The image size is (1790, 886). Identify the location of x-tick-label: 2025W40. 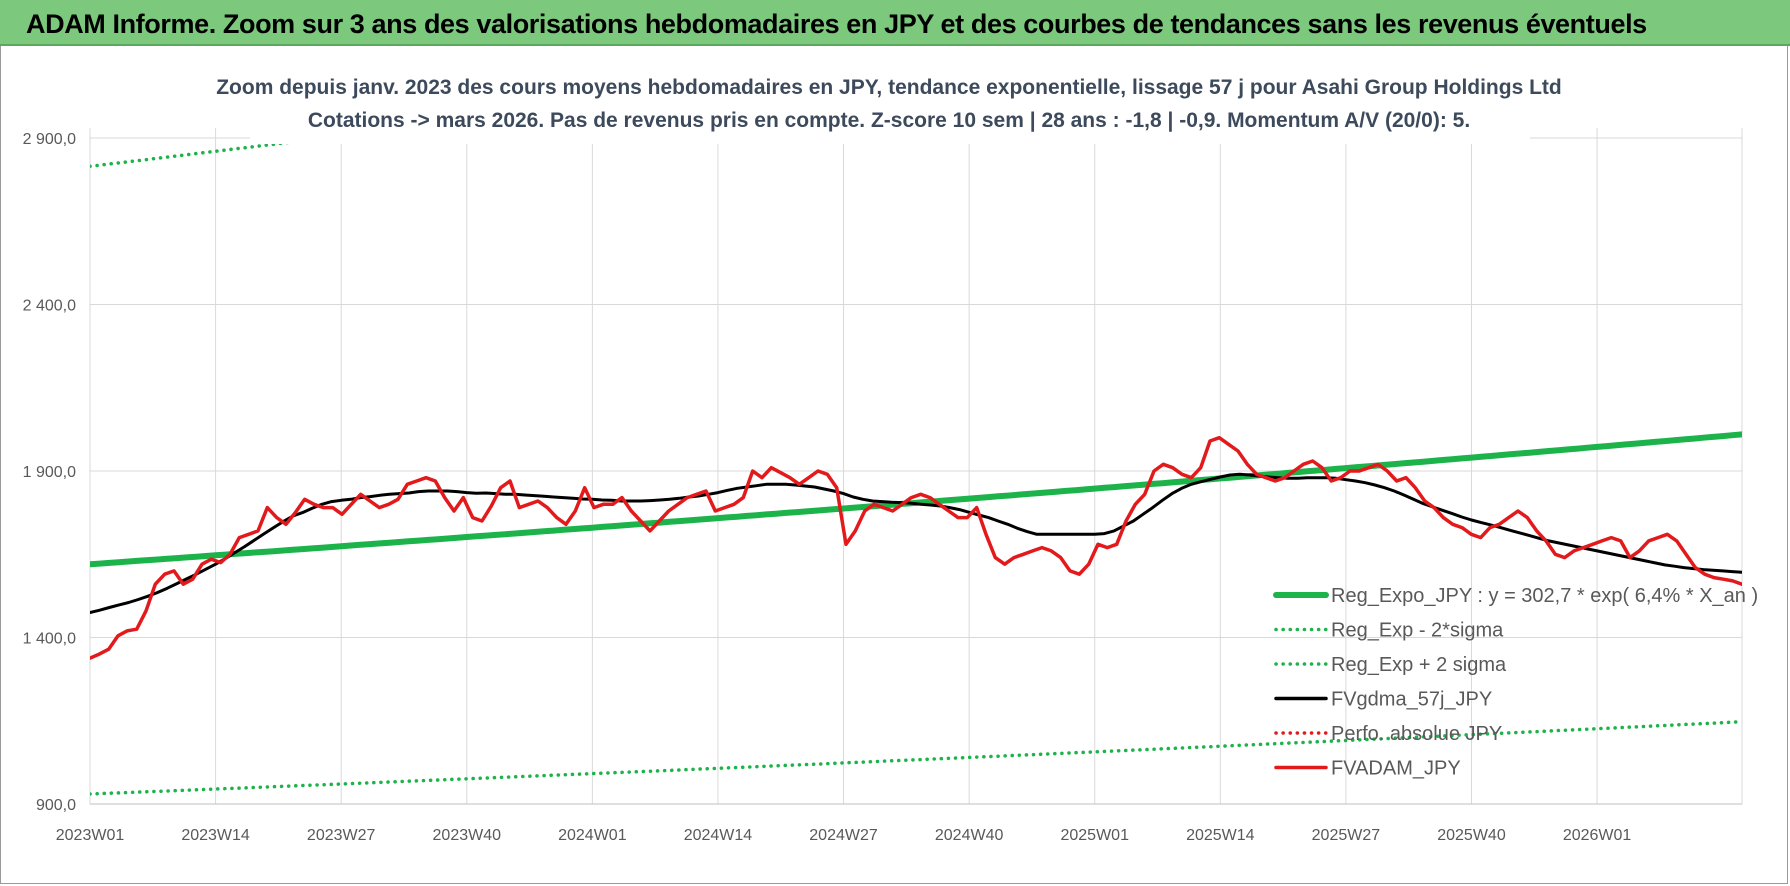
(1471, 835).